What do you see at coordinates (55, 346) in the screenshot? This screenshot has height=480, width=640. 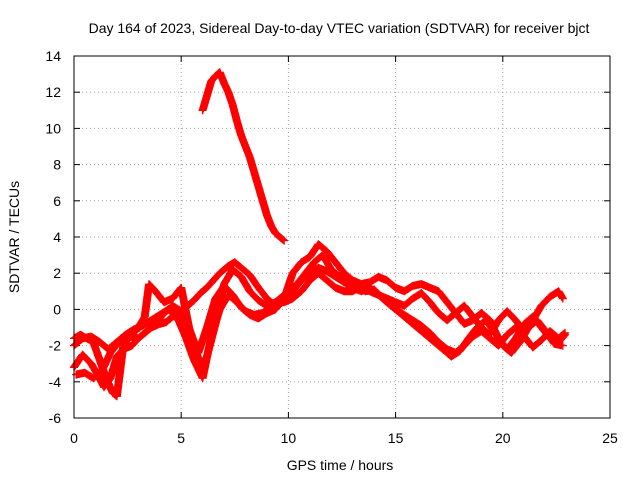 I see `y-tick-label: -2` at bounding box center [55, 346].